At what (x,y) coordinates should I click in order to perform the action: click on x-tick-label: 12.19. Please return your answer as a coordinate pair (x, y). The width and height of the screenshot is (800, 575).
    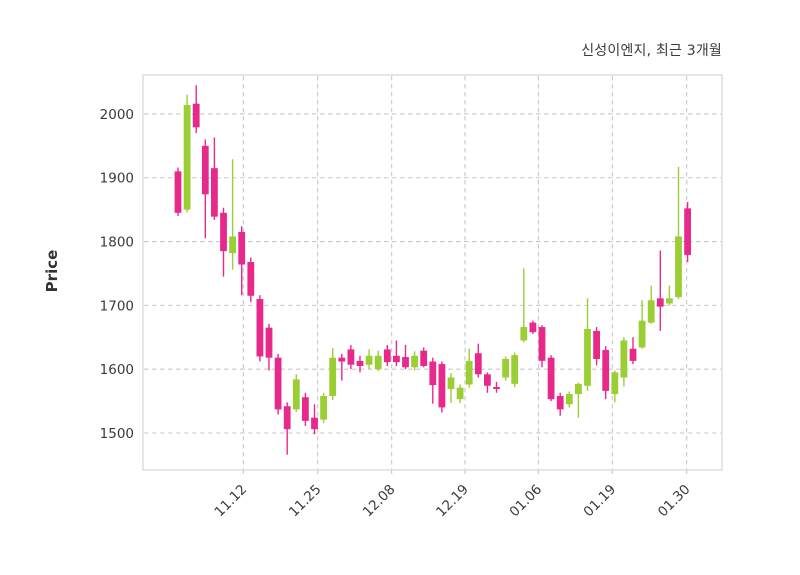
    Looking at the image, I should click on (452, 501).